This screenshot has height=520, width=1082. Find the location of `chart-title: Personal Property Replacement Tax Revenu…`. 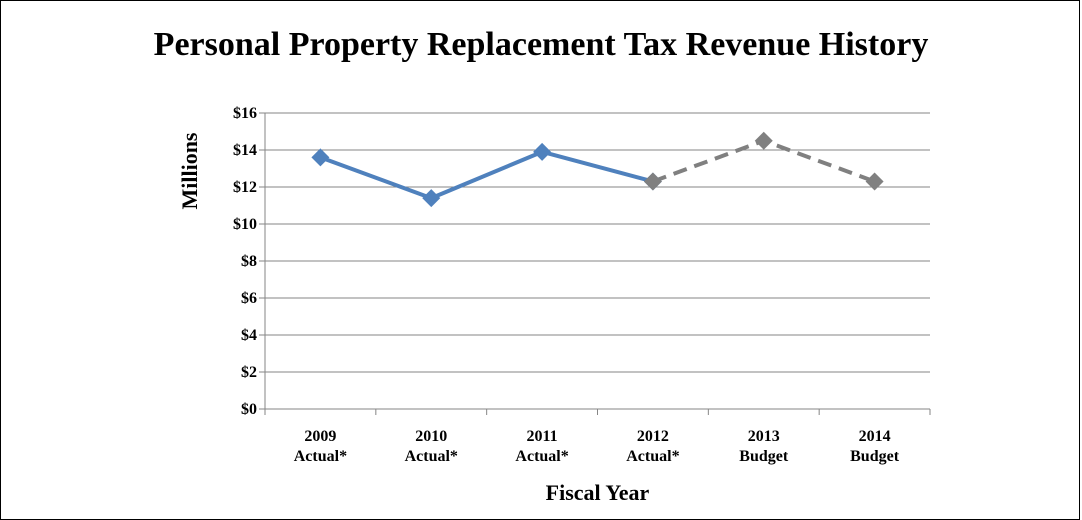

chart-title: Personal Property Replacement Tax Revenu… is located at coordinates (541, 44).